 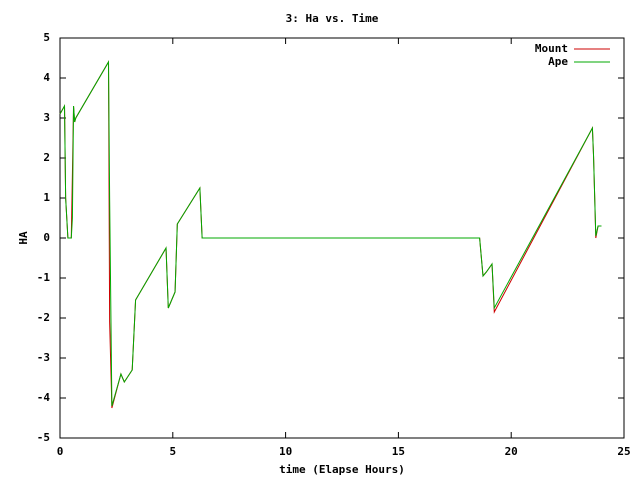 What do you see at coordinates (342, 469) in the screenshot?
I see `x-axis-label: time (Elapse Hours)` at bounding box center [342, 469].